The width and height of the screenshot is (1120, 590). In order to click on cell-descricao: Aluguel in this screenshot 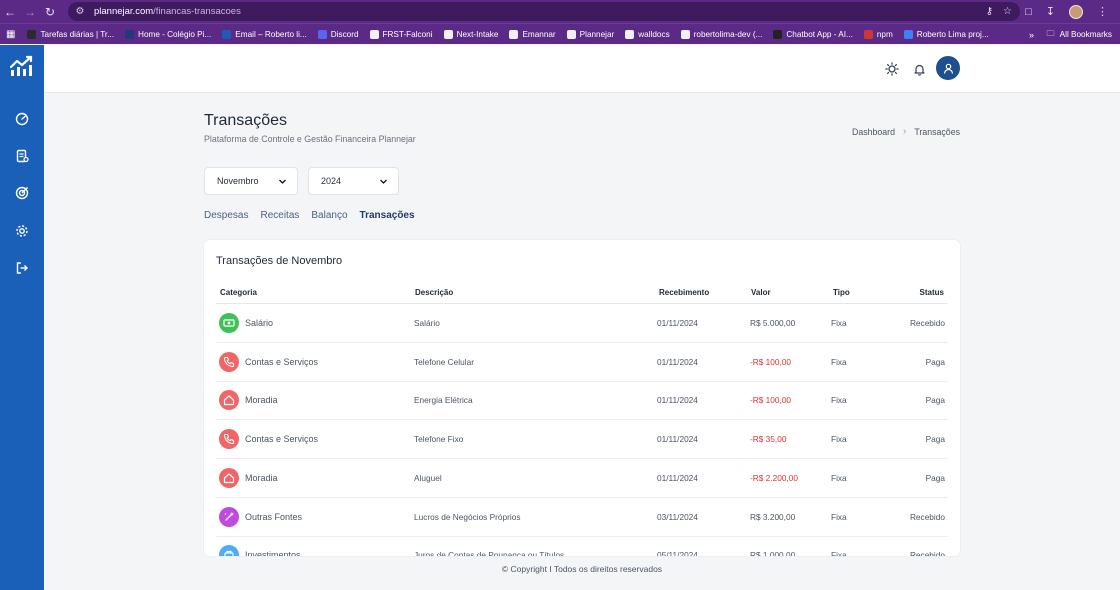, I will do `click(428, 477)`.